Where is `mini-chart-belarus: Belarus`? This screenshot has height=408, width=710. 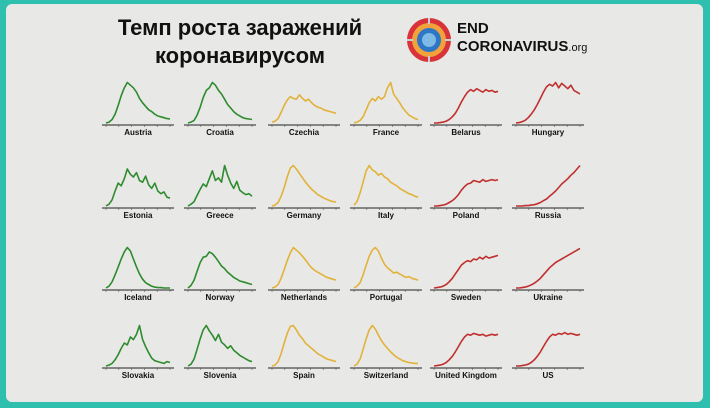
mini-chart-belarus: Belarus is located at coordinates (466, 112).